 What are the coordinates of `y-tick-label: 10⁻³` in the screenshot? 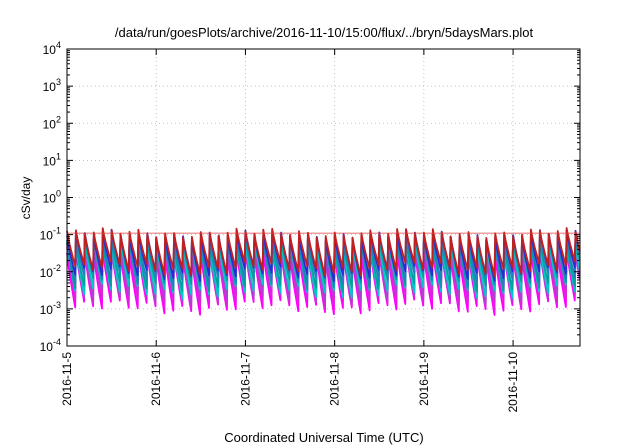 It's located at (50, 308).